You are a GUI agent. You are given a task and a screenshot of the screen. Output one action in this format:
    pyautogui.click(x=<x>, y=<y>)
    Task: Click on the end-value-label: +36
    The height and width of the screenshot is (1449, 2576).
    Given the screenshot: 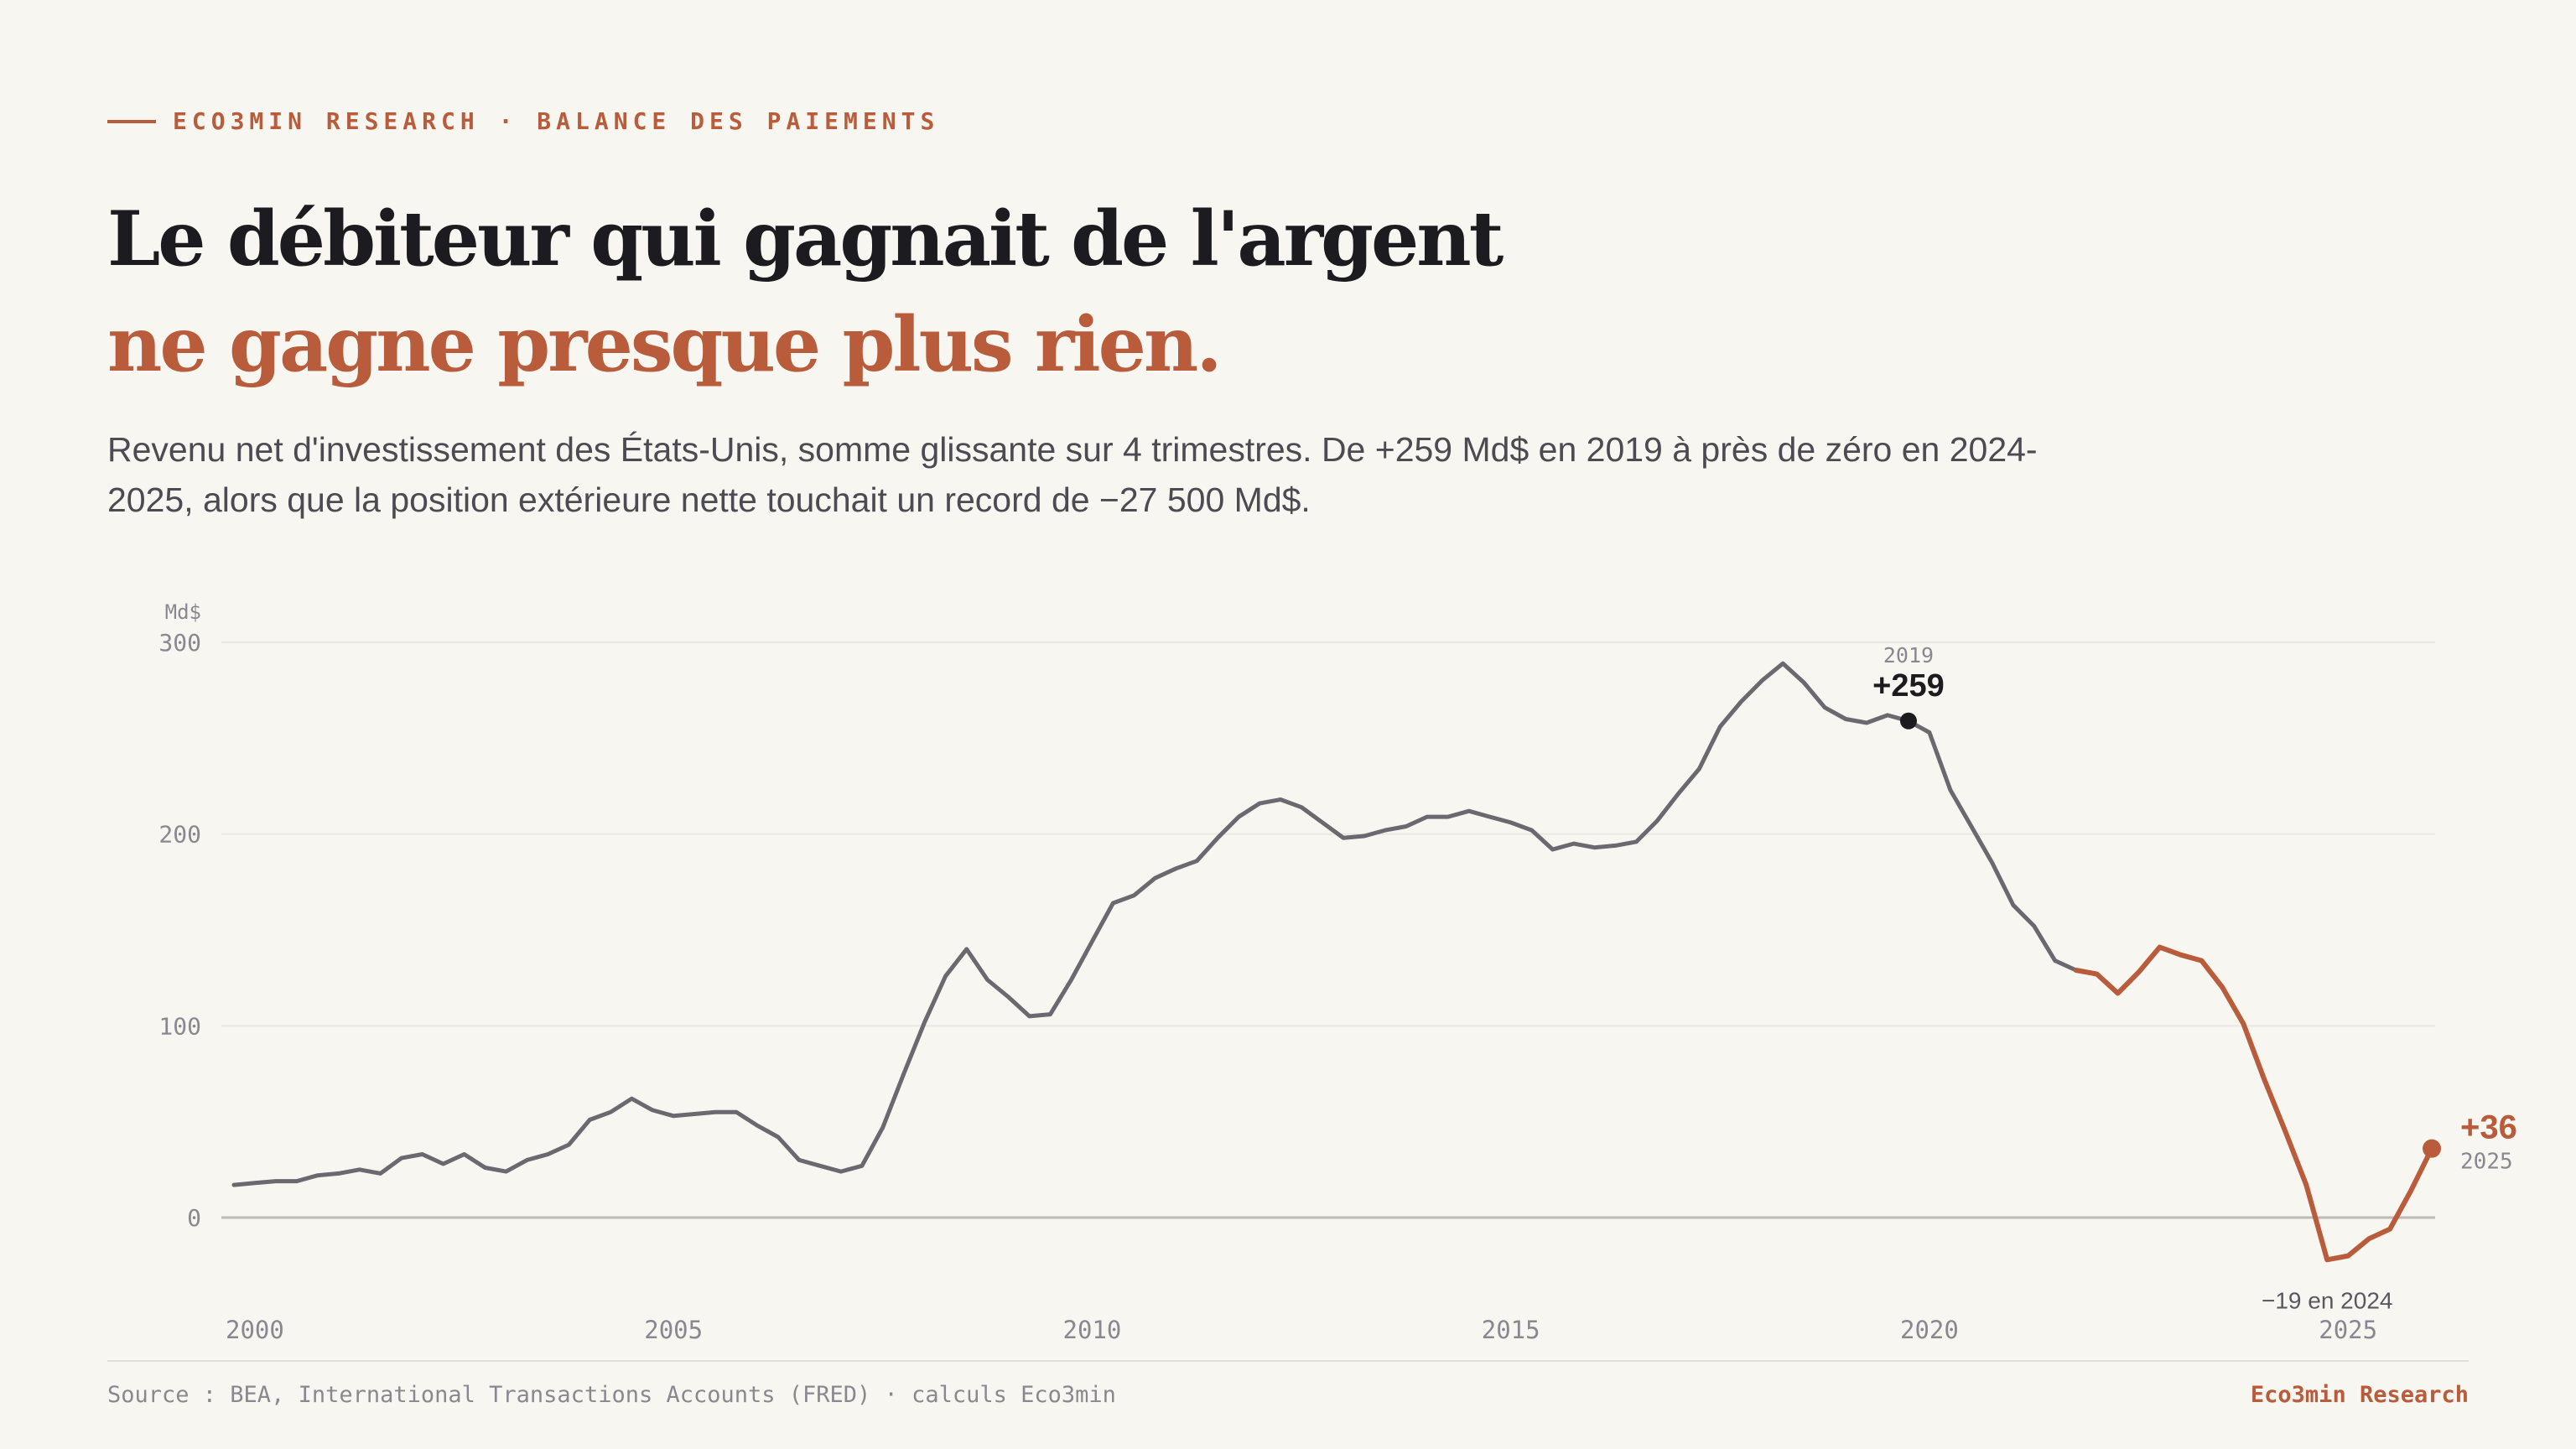 What is the action you would take?
    pyautogui.click(x=2488, y=1127)
    